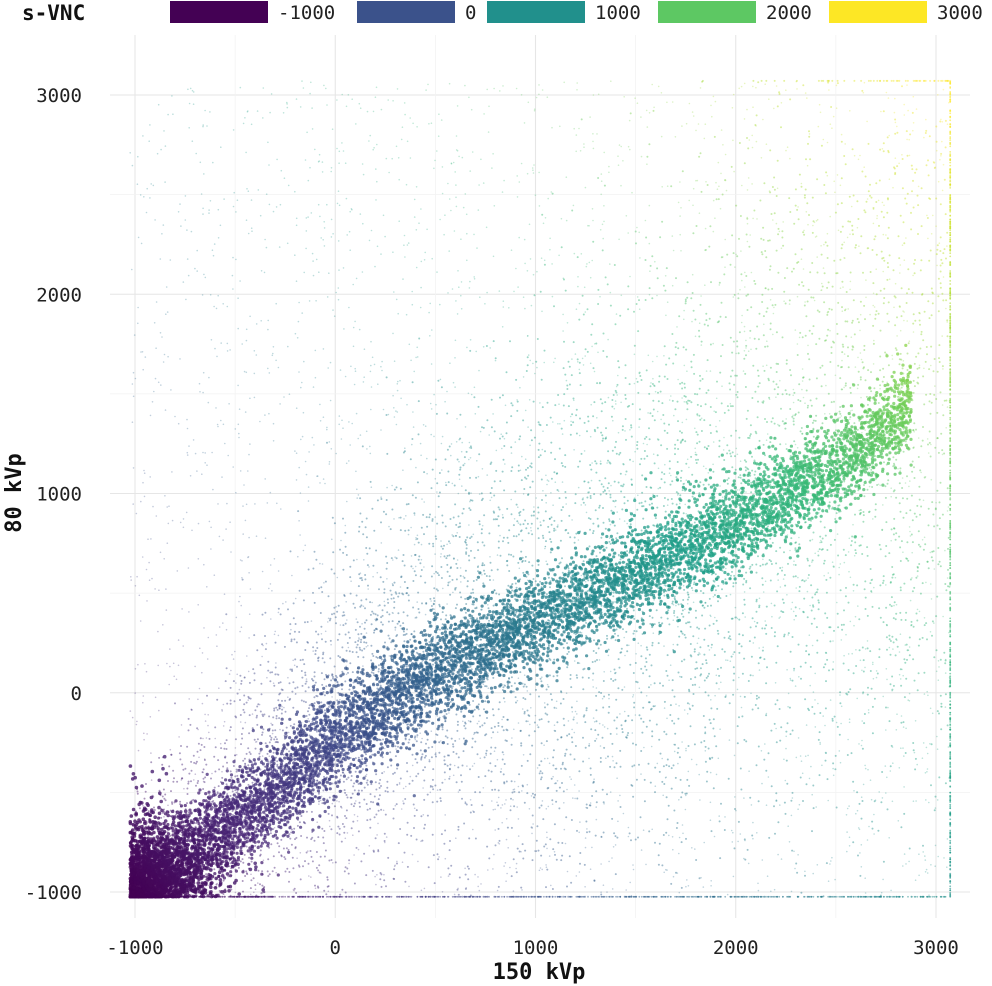 The height and width of the screenshot is (986, 992). What do you see at coordinates (306, 13) in the screenshot?
I see `legend-label: -1000` at bounding box center [306, 13].